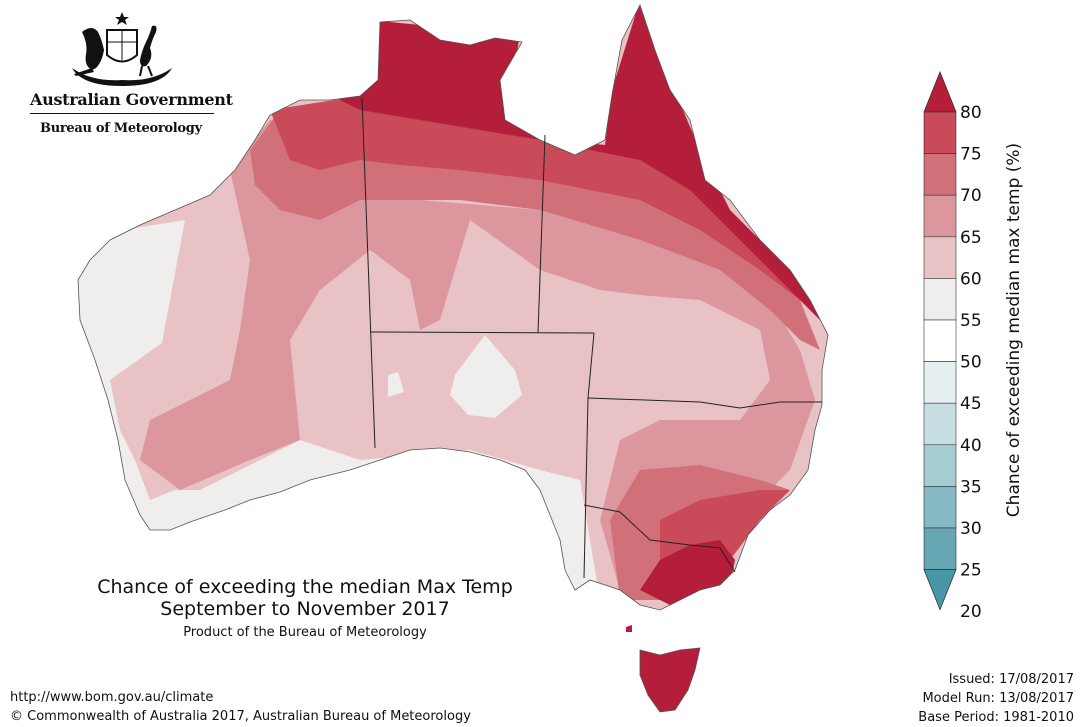 The image size is (1085, 727). Describe the element at coordinates (591, 365) in the screenshot. I see `border-sa-qld` at that location.